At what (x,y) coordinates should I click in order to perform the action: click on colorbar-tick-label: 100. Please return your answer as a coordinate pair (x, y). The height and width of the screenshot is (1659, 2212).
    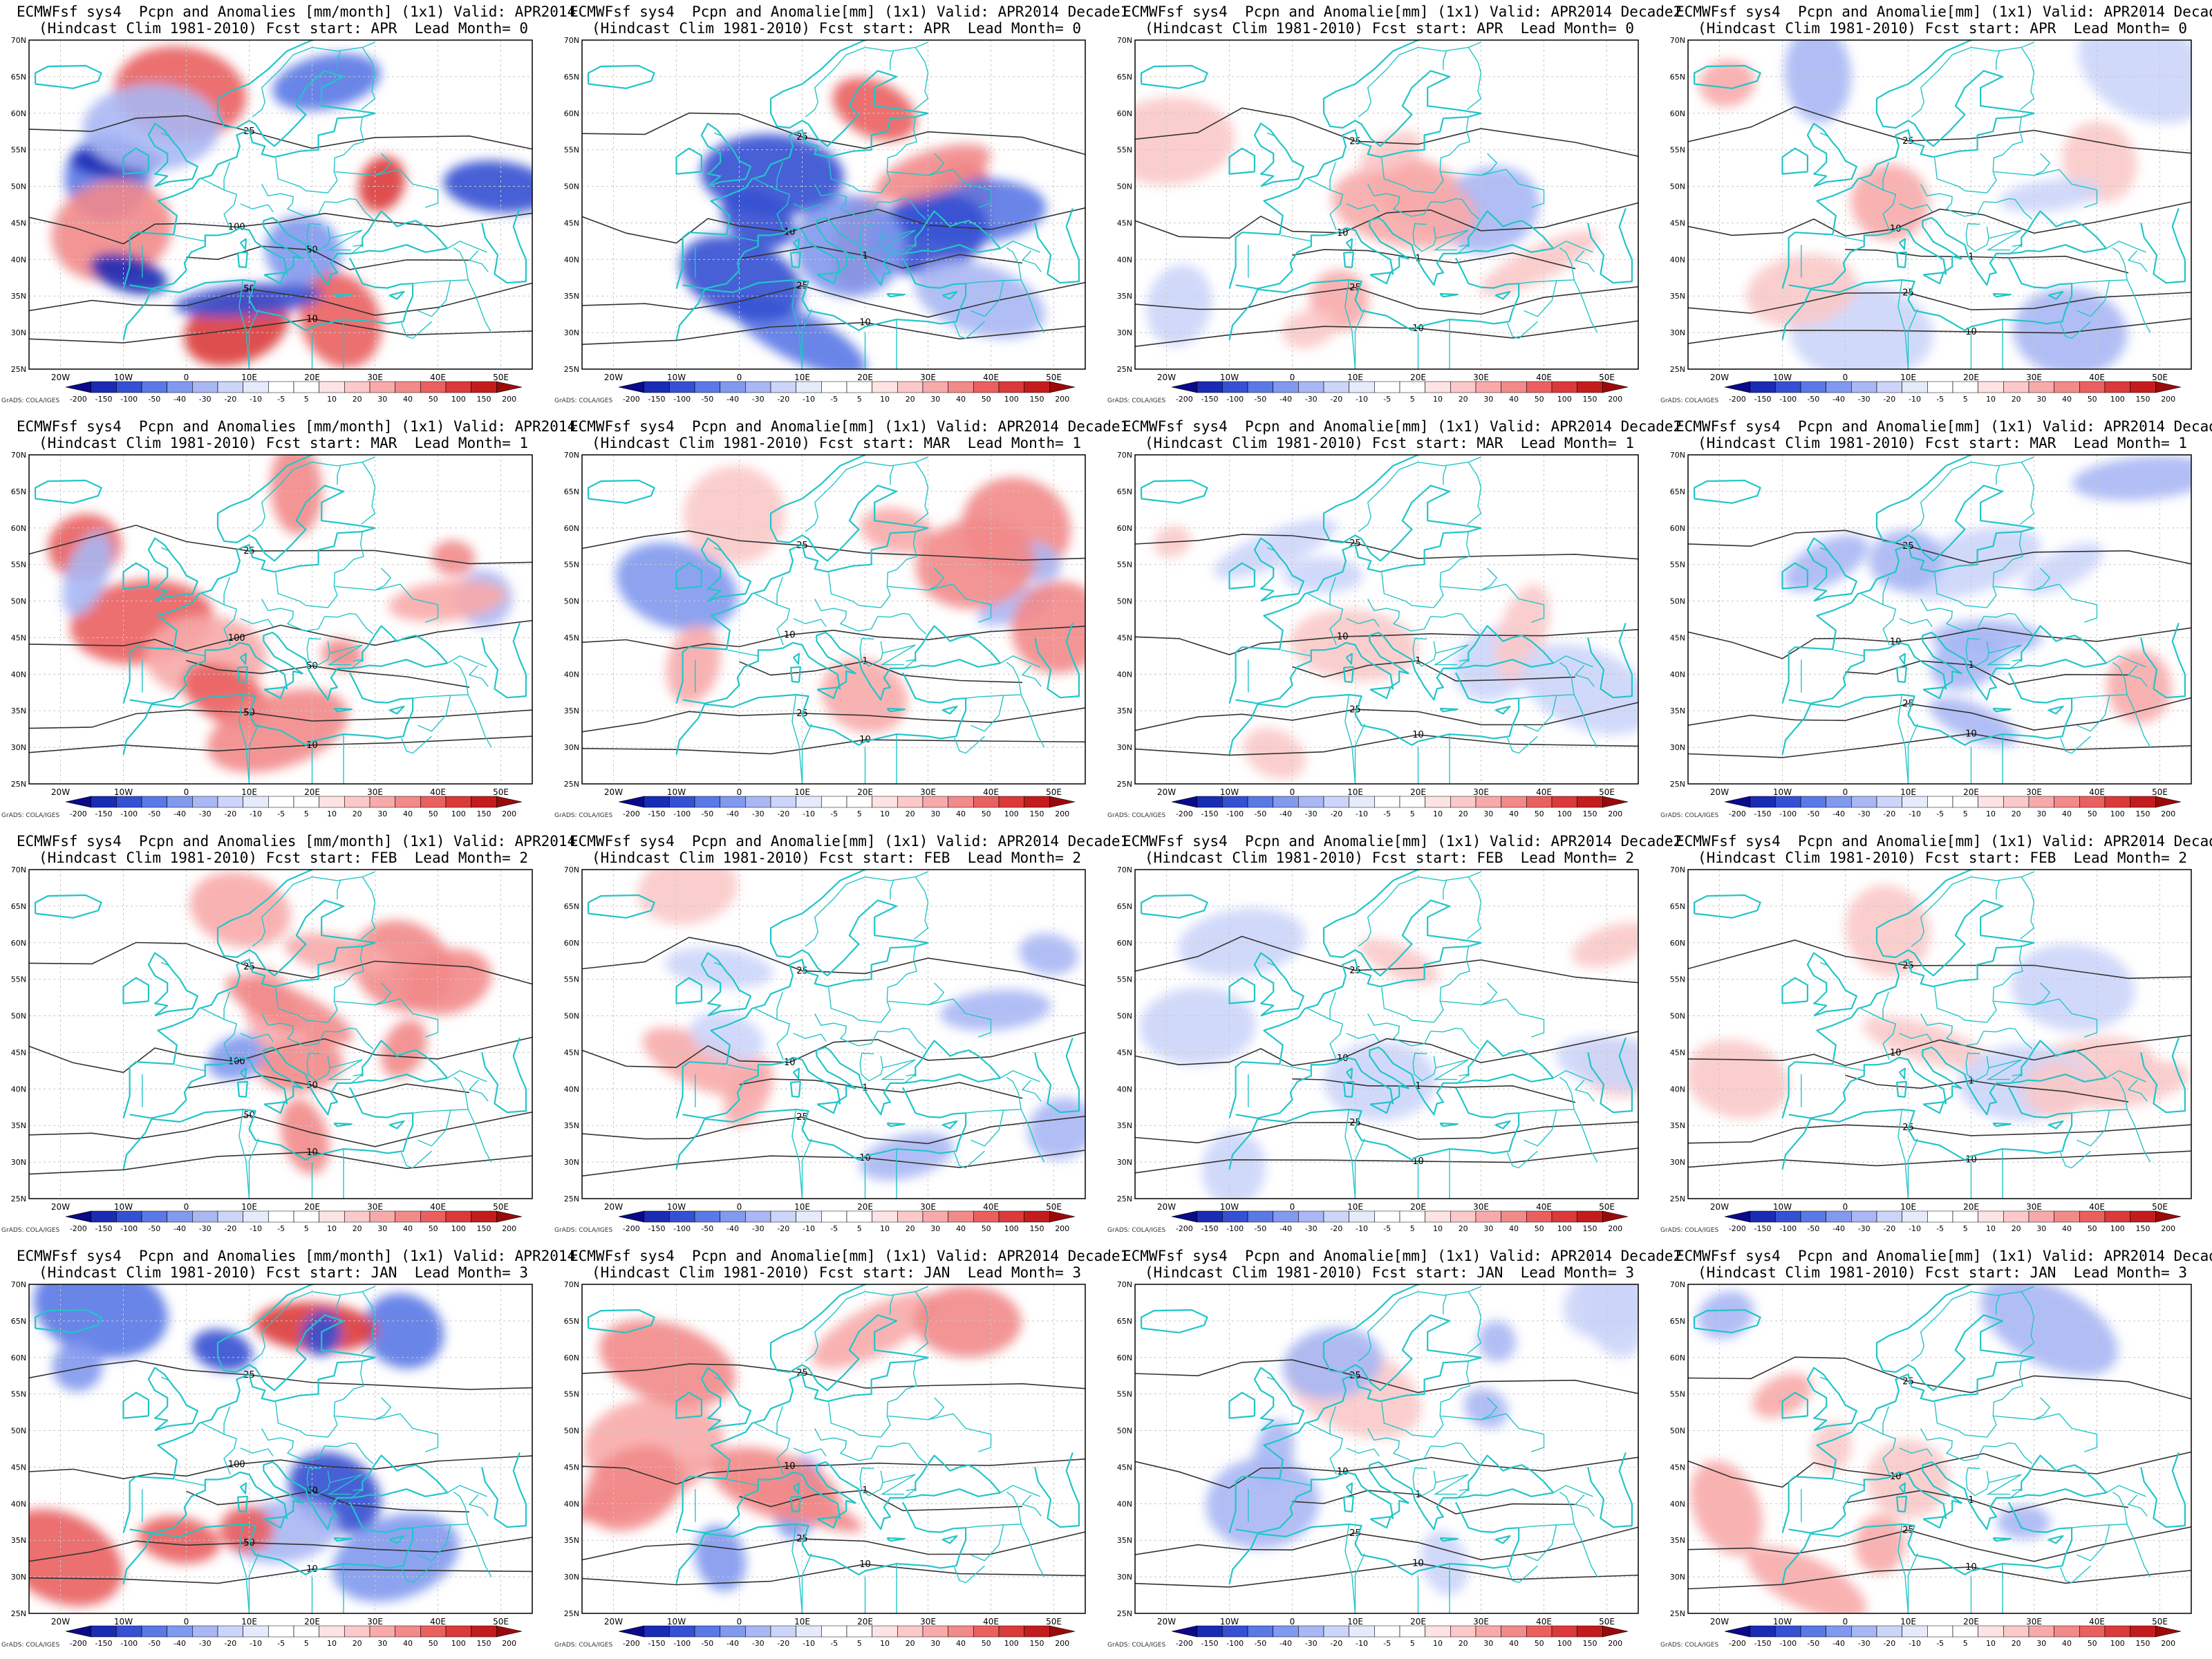
    Looking at the image, I should click on (1011, 1643).